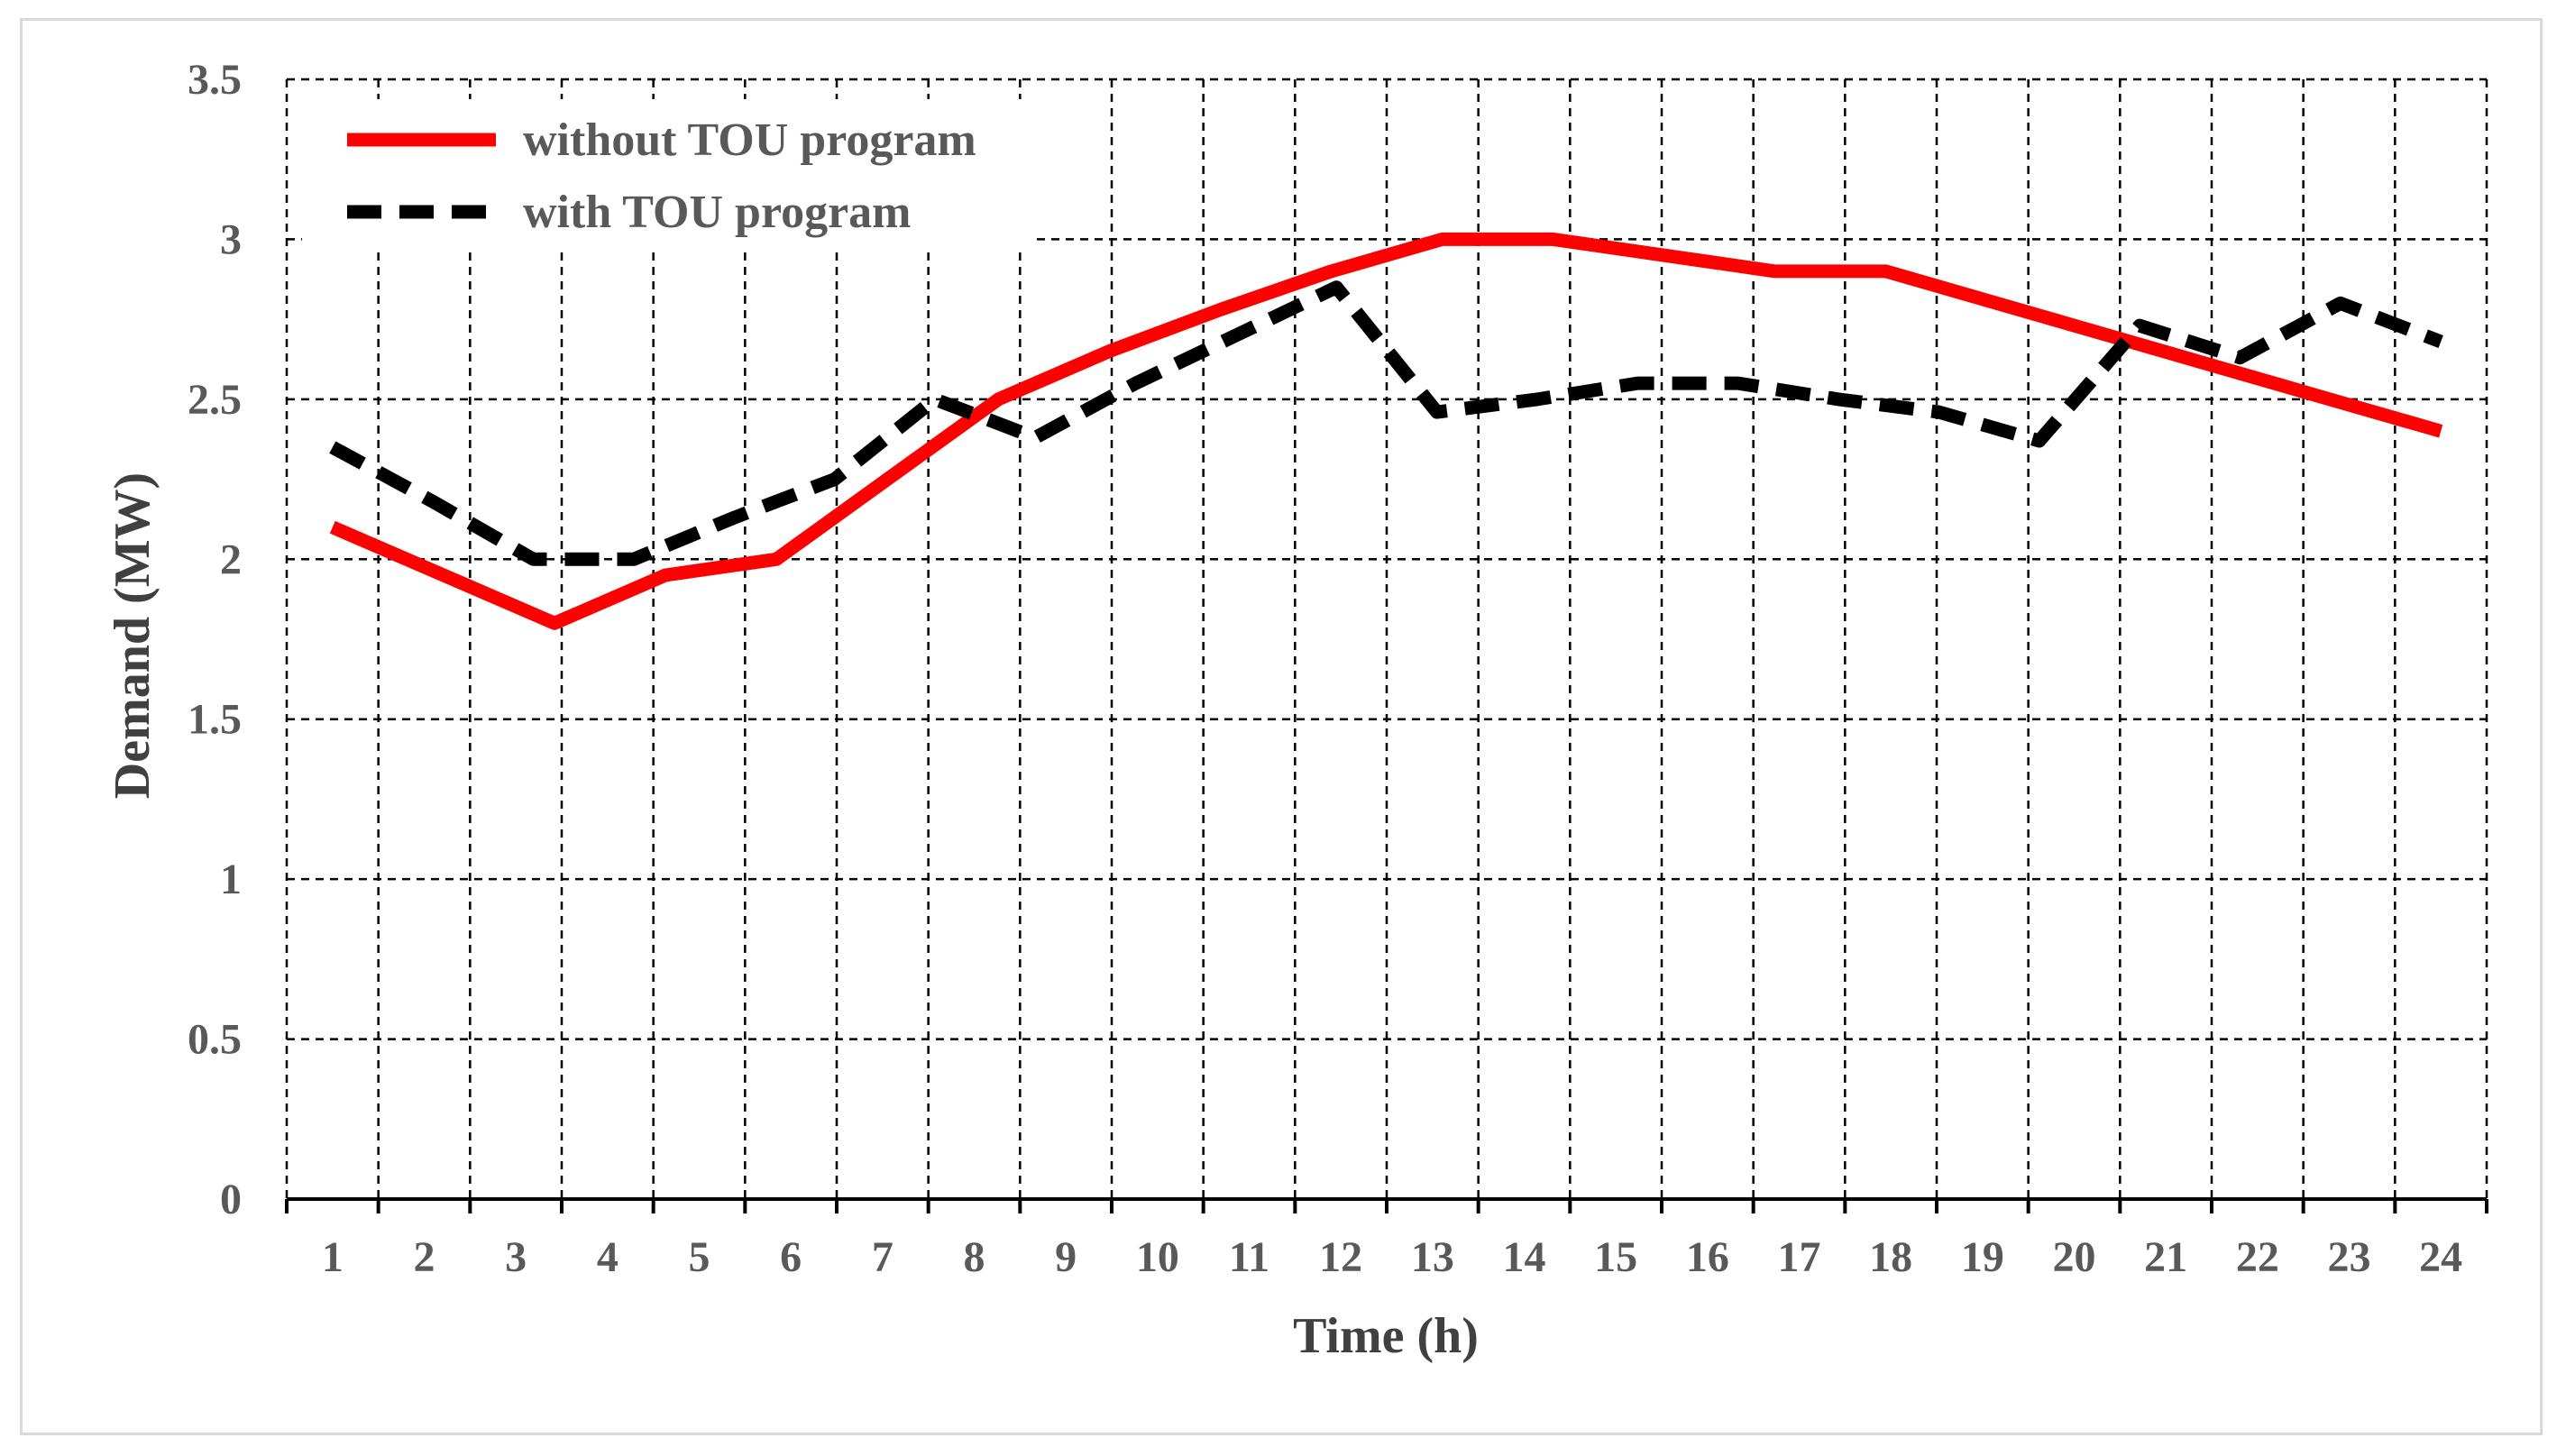 This screenshot has width=2566, height=1456. Describe the element at coordinates (1066, 1257) in the screenshot. I see `x-tick-label: 9` at that location.